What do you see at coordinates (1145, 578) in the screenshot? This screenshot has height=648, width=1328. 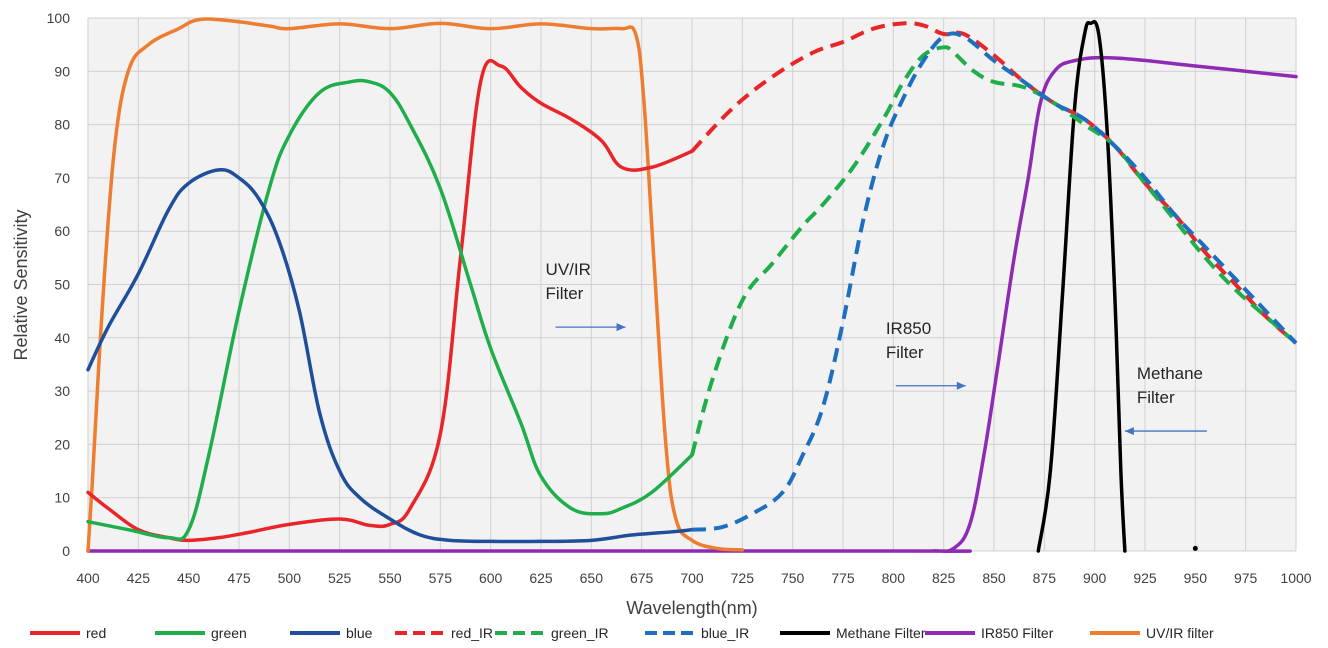 I see `x-tick-label: 925` at bounding box center [1145, 578].